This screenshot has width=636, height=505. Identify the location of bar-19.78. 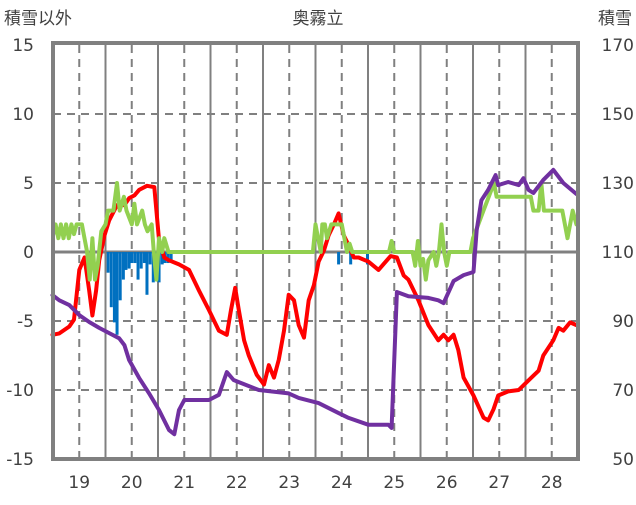
(120, 276).